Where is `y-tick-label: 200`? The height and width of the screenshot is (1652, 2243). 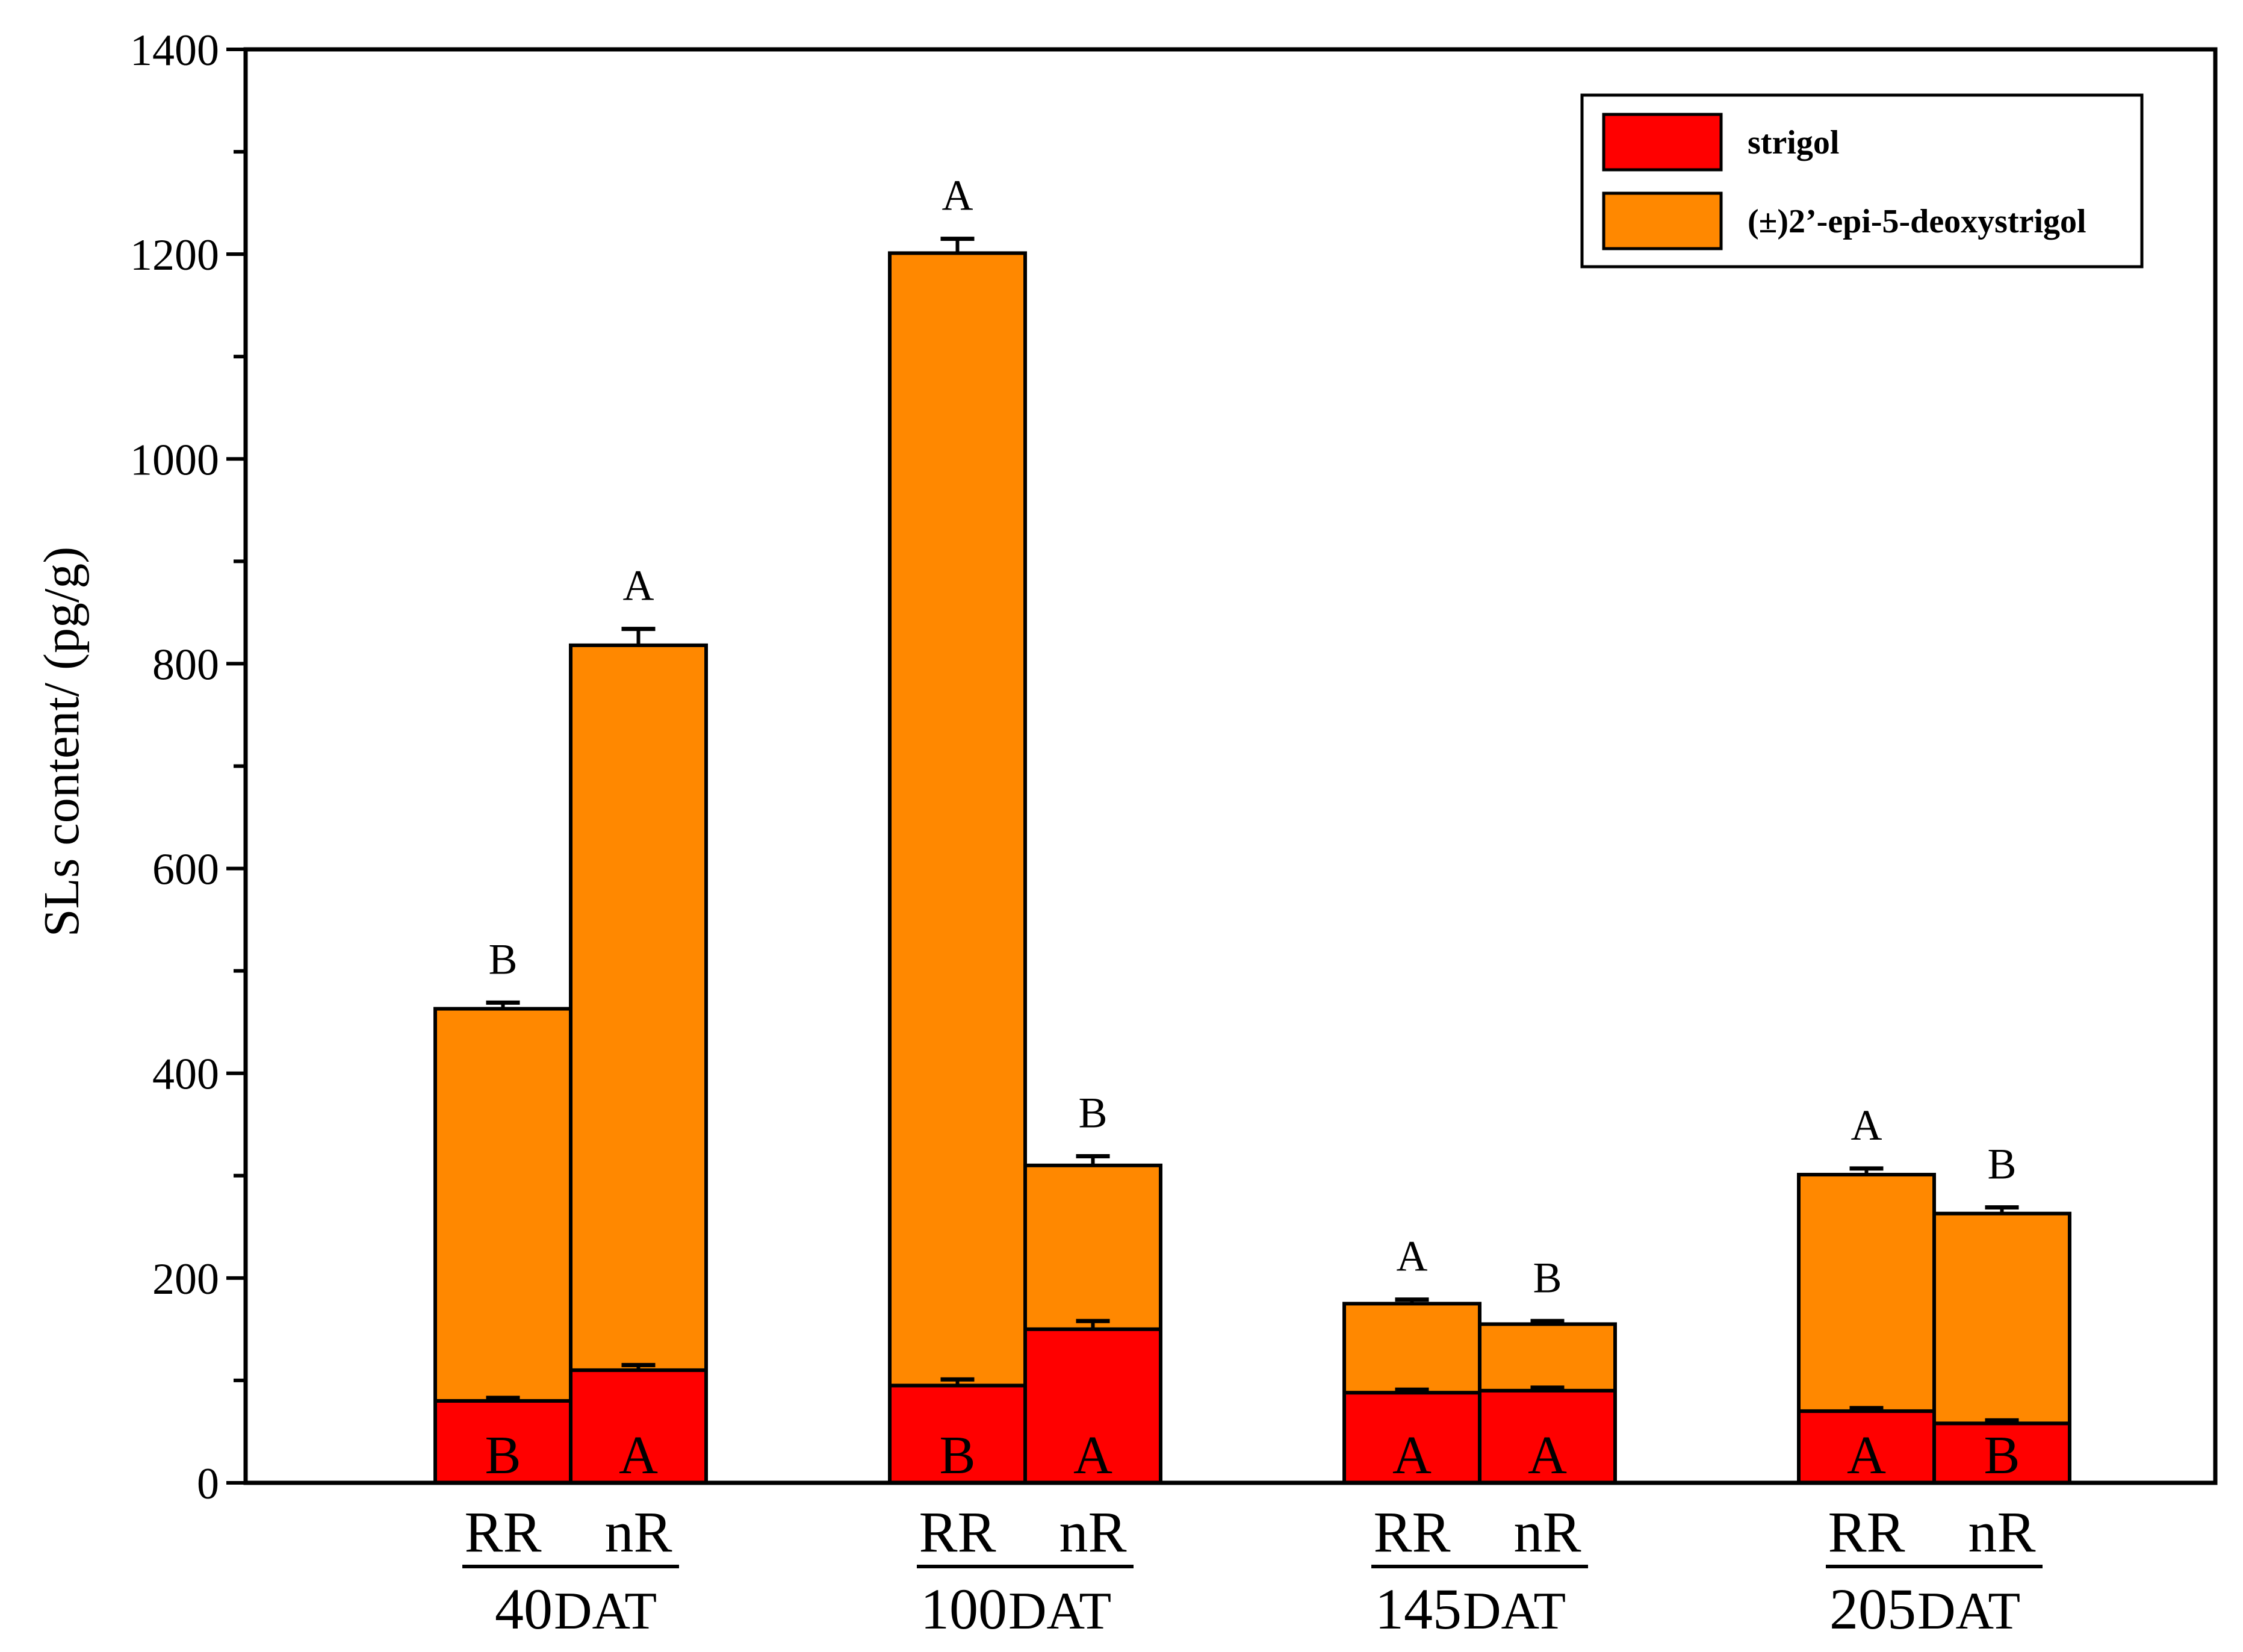 y-tick-label: 200 is located at coordinates (185, 1279).